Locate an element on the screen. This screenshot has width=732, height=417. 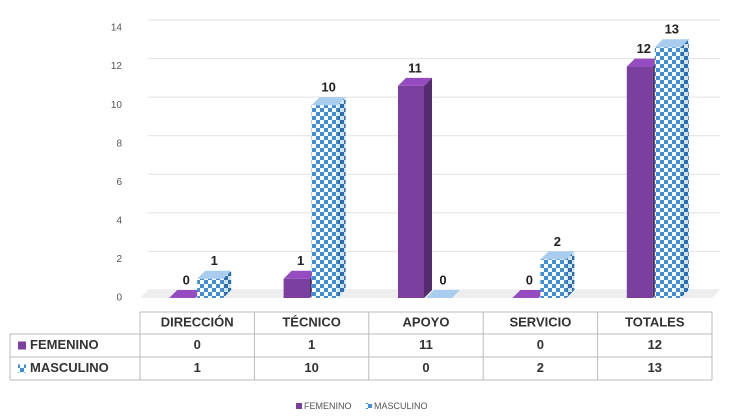
legend-label: FEMENINO is located at coordinates (328, 406).